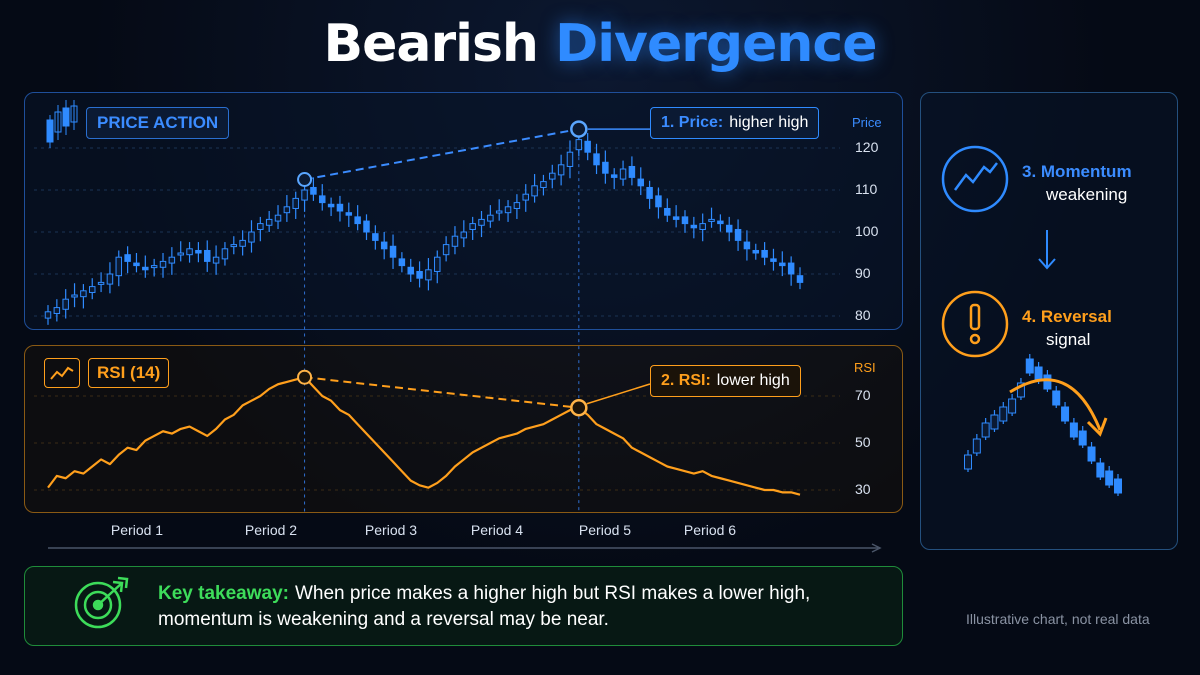  I want to click on reversal-arrow-curve, so click(1055, 404).